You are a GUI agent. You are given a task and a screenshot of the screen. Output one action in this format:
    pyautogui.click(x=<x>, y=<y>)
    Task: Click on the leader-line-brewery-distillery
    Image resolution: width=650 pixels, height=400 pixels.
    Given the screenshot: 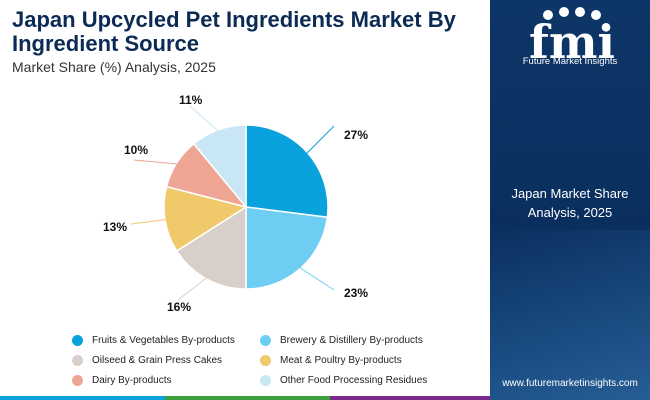 What is the action you would take?
    pyautogui.click(x=316, y=278)
    